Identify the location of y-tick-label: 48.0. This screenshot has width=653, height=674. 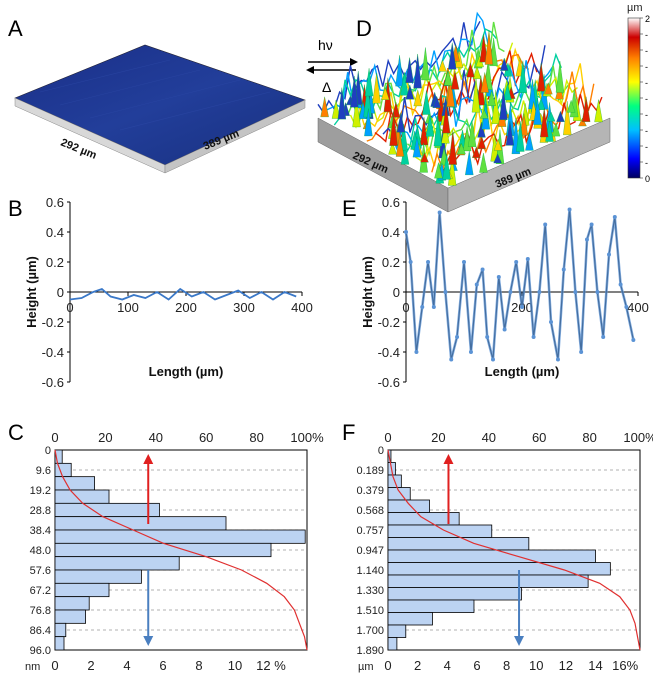
(40, 551).